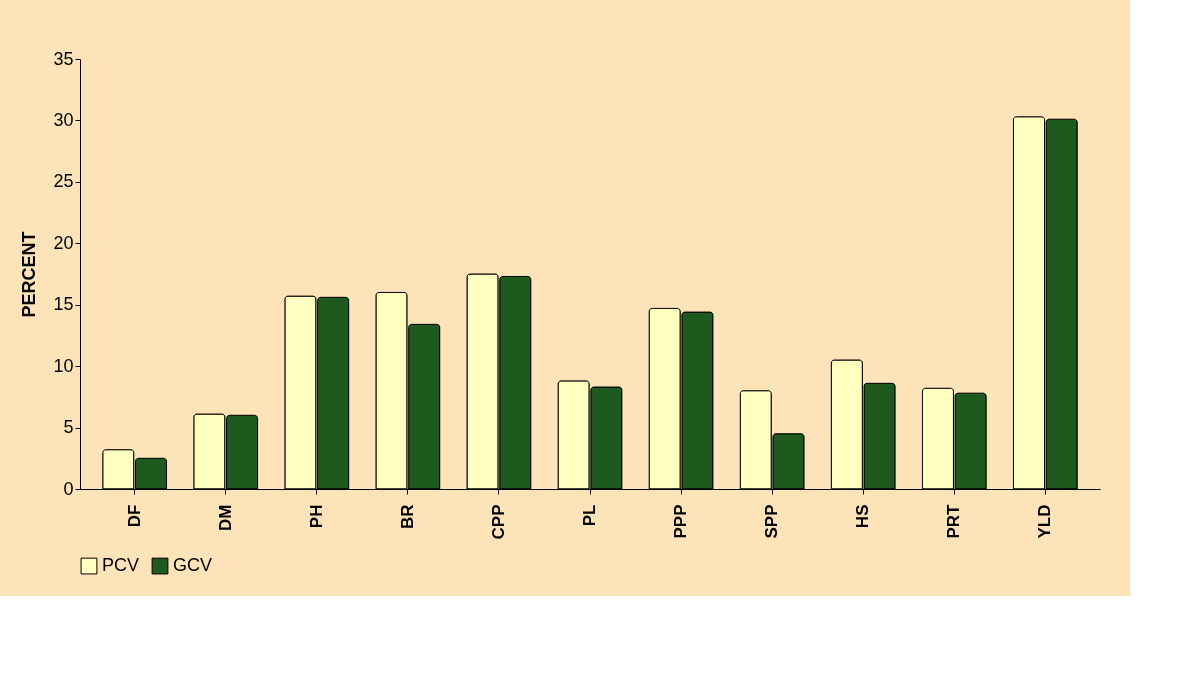  What do you see at coordinates (63, 365) in the screenshot?
I see `y-tick-label: 10` at bounding box center [63, 365].